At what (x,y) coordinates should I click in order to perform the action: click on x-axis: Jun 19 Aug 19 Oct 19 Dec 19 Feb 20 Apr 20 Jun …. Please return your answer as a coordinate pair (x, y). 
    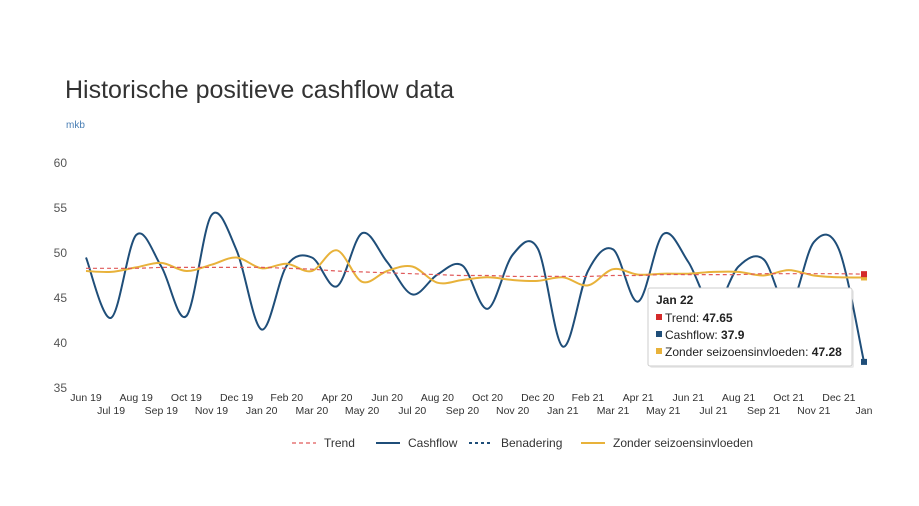
    Looking at the image, I should click on (471, 404).